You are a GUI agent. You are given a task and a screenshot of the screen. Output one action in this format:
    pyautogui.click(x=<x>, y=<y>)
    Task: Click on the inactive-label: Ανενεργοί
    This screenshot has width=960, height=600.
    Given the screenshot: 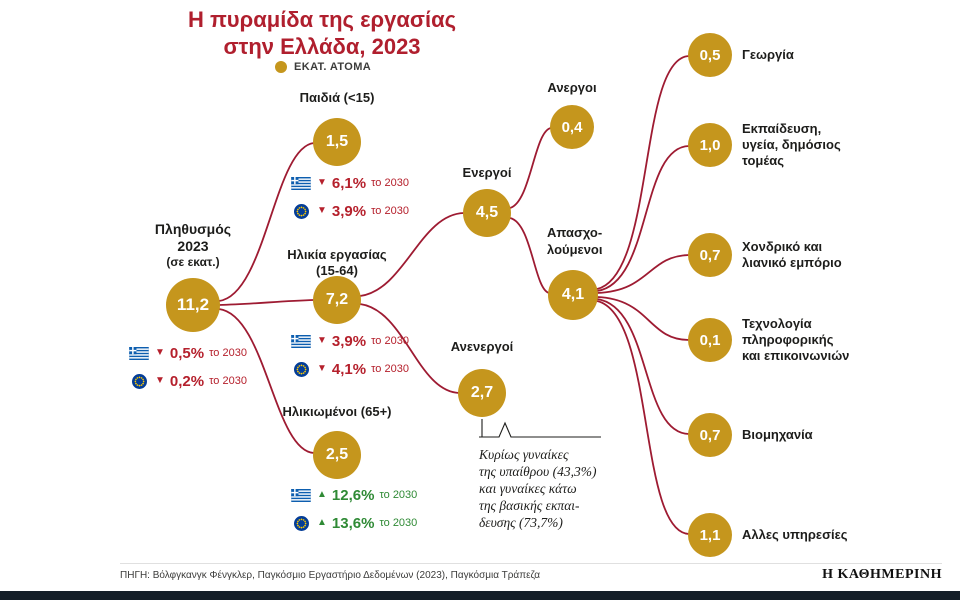 What is the action you would take?
    pyautogui.click(x=482, y=346)
    